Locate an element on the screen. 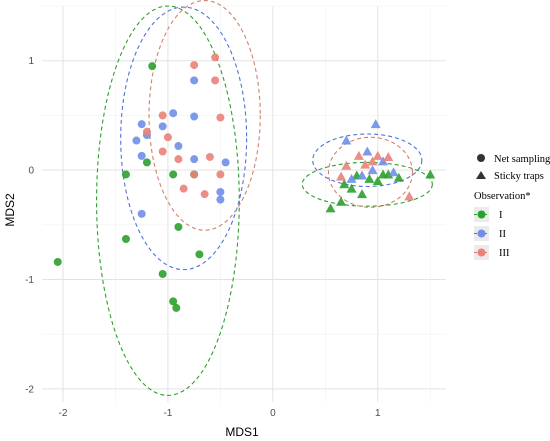  legend-net-sampling-label: Net sampling is located at coordinates (522, 159).